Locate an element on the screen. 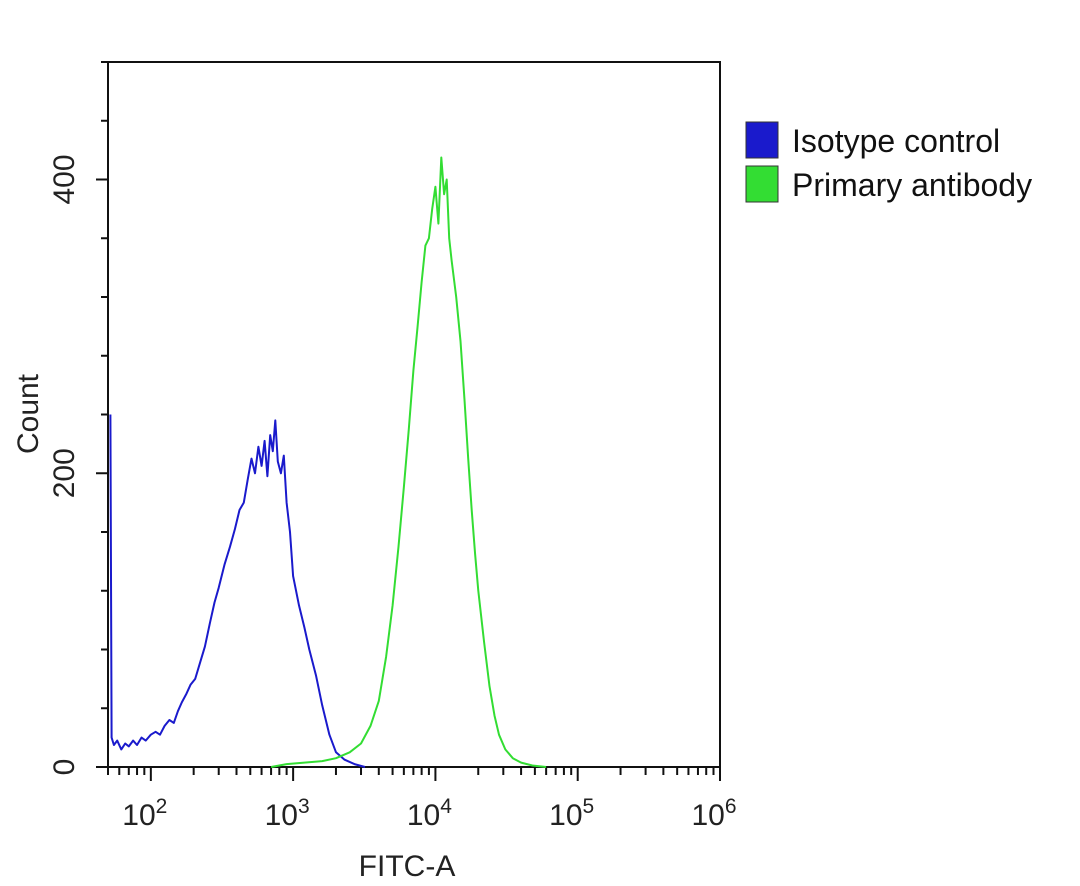  x-tick-label: 10⁶ is located at coordinates (713, 813).